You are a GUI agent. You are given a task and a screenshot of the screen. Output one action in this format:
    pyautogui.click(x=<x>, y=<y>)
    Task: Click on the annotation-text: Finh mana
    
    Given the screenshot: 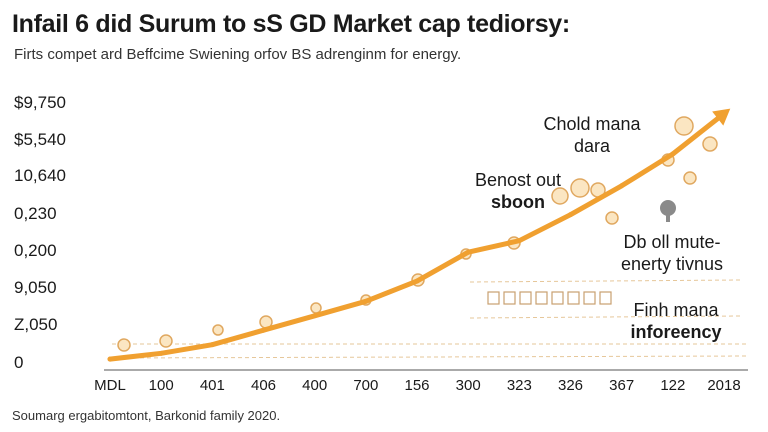 What is the action you would take?
    pyautogui.click(x=676, y=310)
    